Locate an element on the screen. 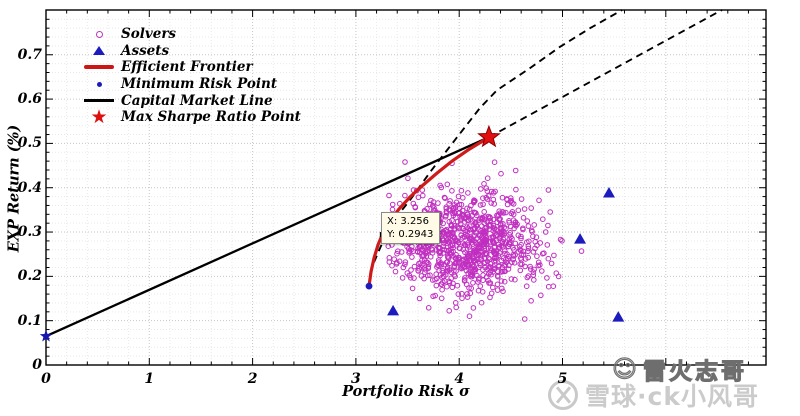  watermark-xueqiu: 雪球·ck小风哥 is located at coordinates (653, 395).